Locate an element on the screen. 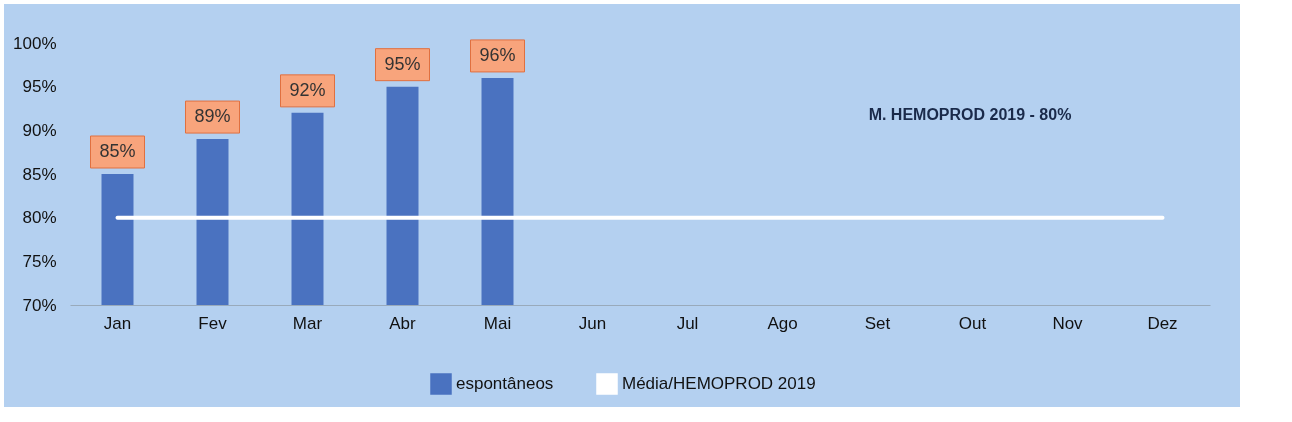 The image size is (1292, 422). data-label: 95% is located at coordinates (402, 63).